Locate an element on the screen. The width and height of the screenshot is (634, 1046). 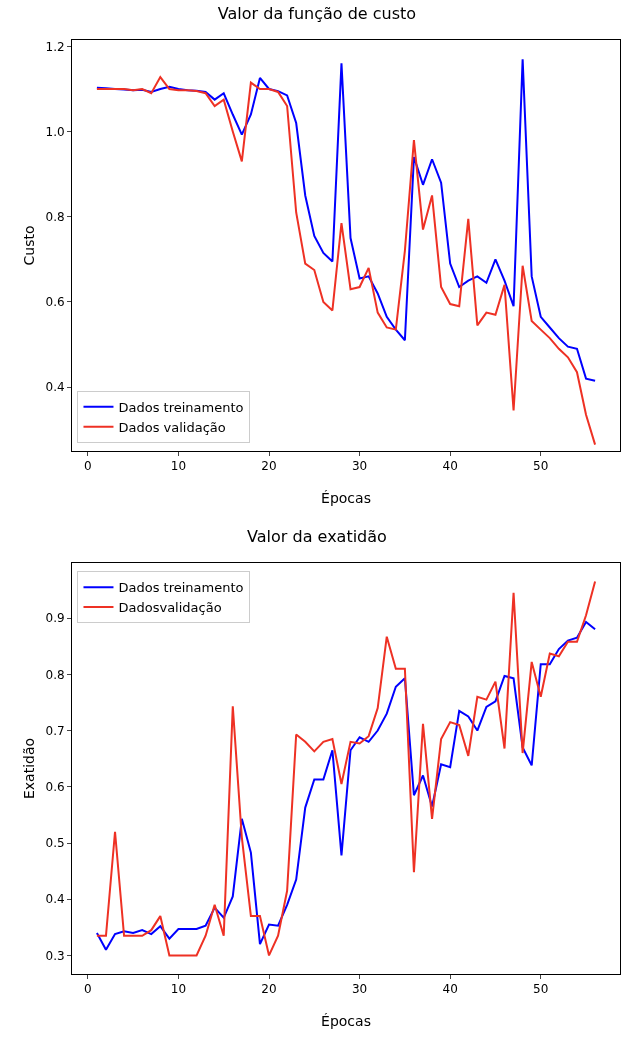
y-tick-label: 0.9 is located at coordinates (55, 618).